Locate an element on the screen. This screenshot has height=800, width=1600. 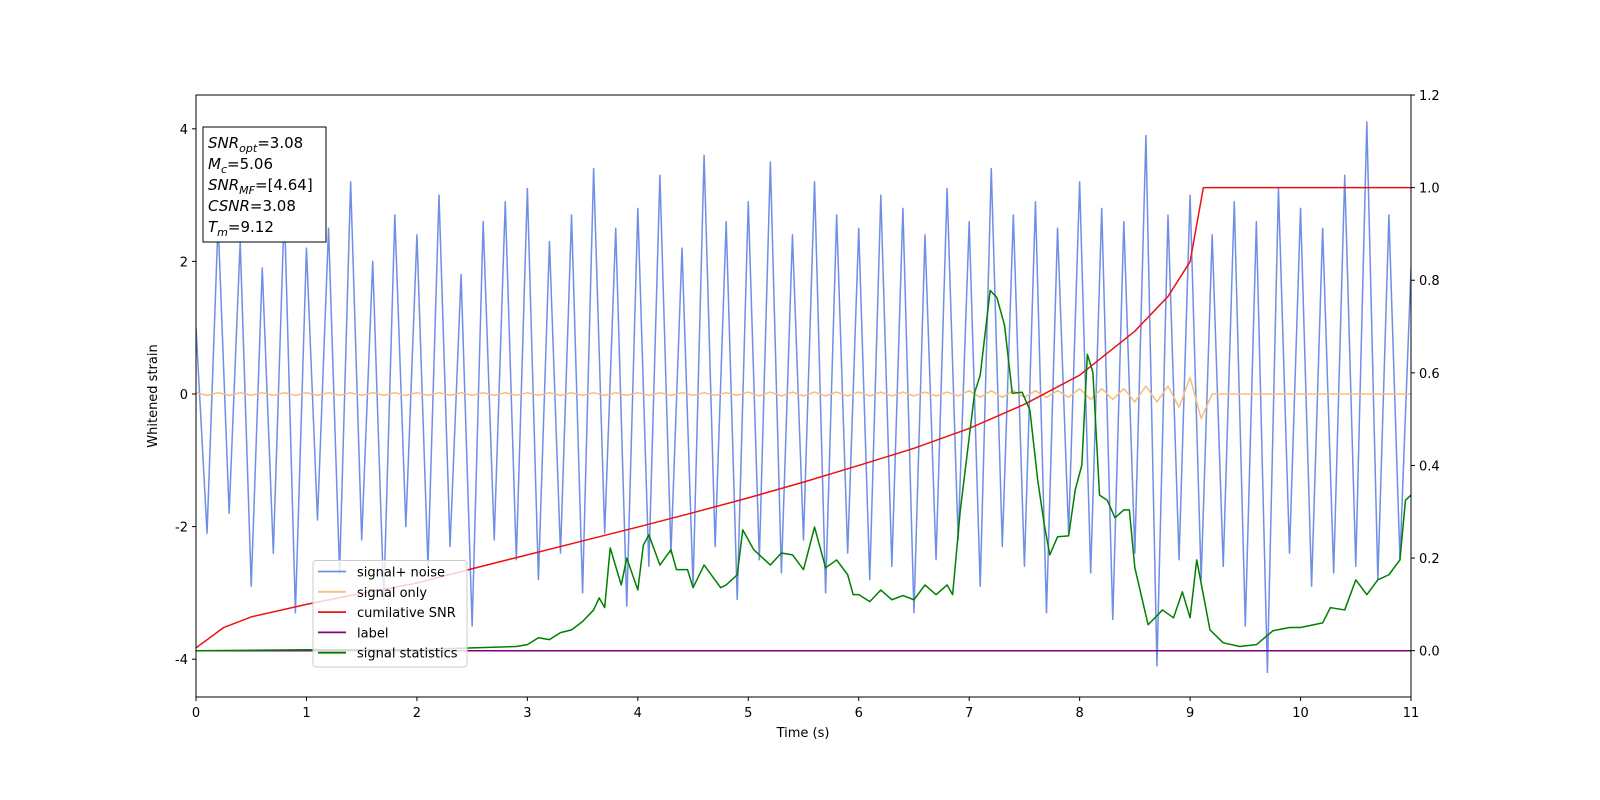
annotation-sub: MF is located at coordinates (247, 190).